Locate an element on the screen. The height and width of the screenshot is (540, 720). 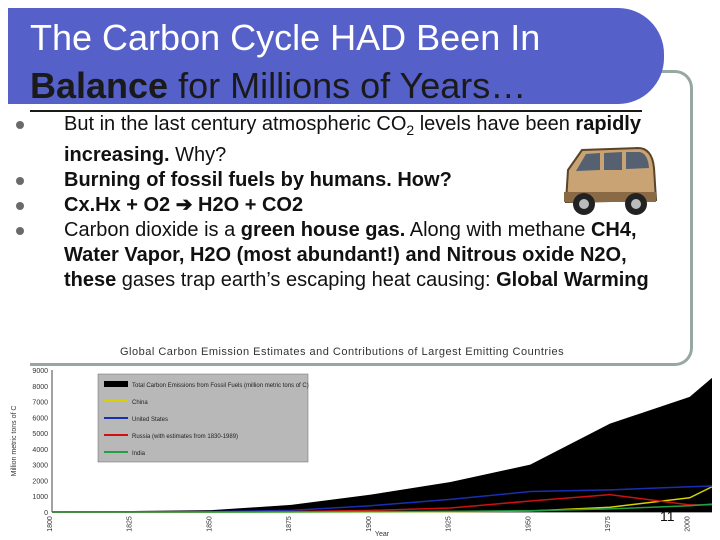
bullet-3-bold-b: H2O + CO2 is located at coordinates (248, 205).